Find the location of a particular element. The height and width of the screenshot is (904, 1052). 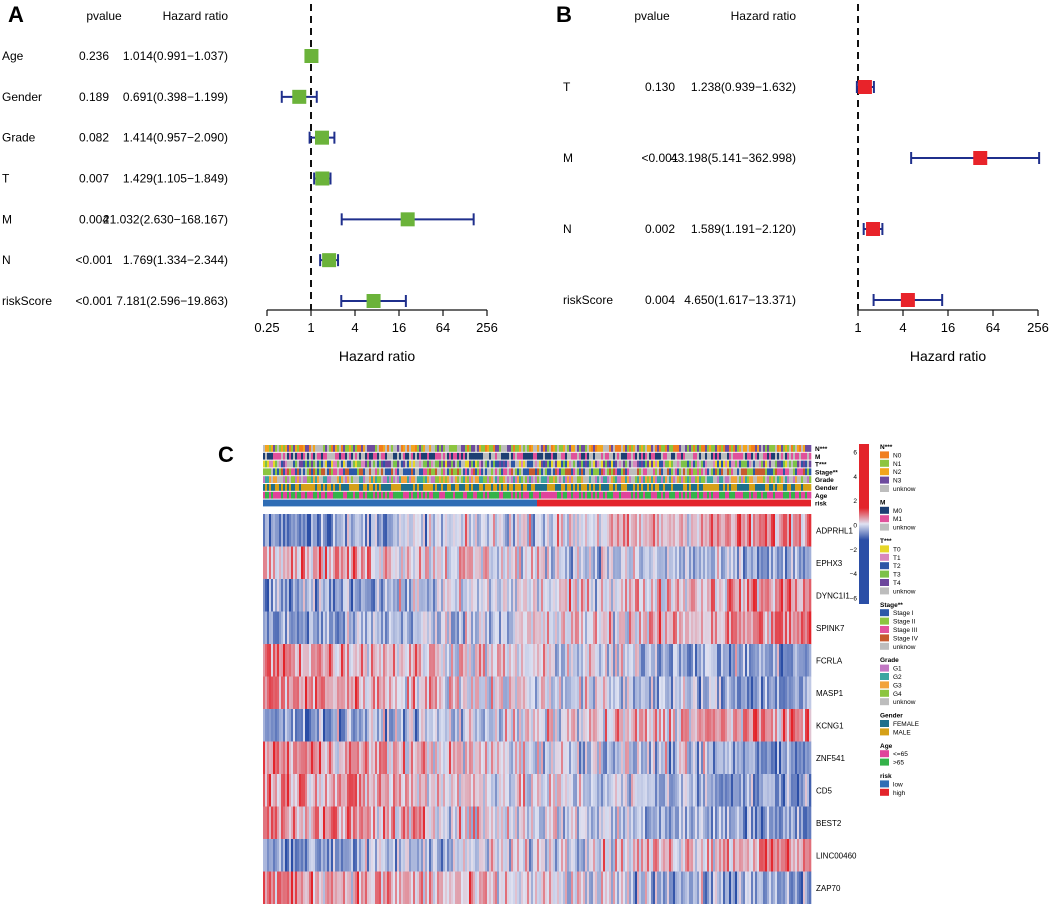

forest-b-row-pvalue: 0.002 is located at coordinates (660, 229).